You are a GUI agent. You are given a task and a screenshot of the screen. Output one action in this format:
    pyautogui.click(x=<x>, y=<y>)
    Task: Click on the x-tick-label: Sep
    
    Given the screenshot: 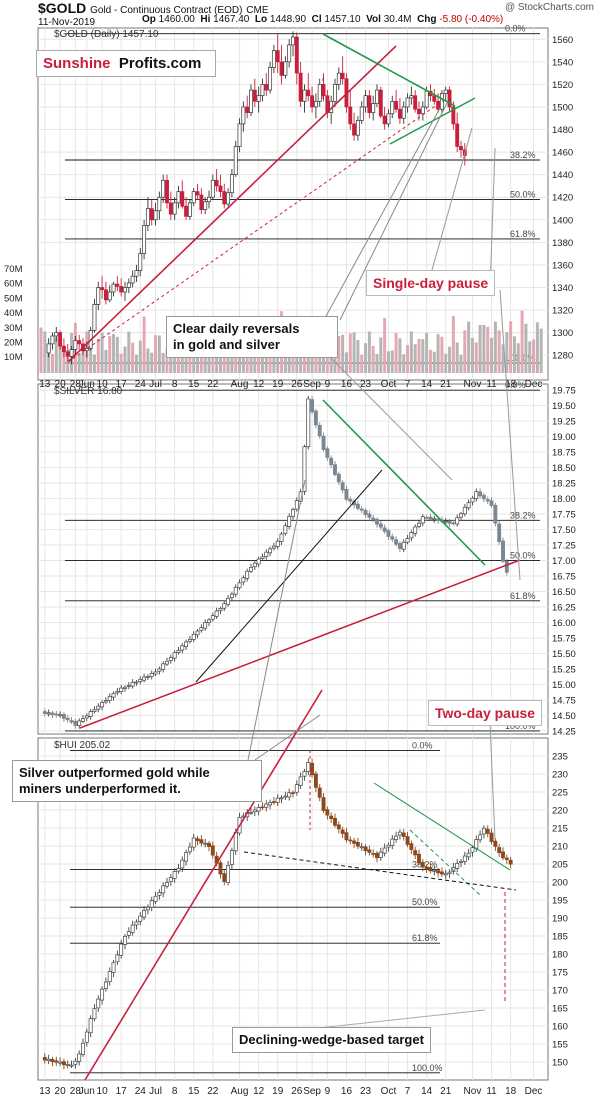 What is the action you would take?
    pyautogui.click(x=312, y=1091)
    